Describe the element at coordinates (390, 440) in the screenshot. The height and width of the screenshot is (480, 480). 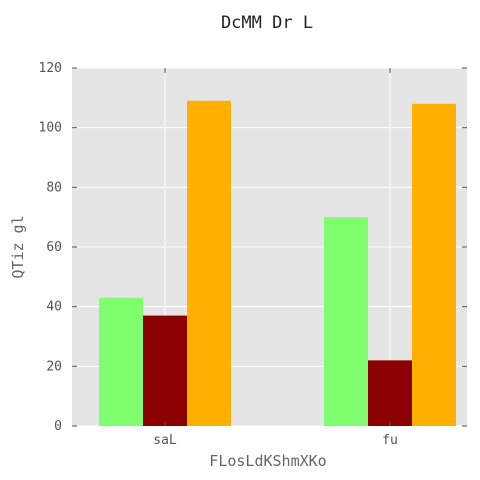
I see `x-tick-label: fu` at that location.